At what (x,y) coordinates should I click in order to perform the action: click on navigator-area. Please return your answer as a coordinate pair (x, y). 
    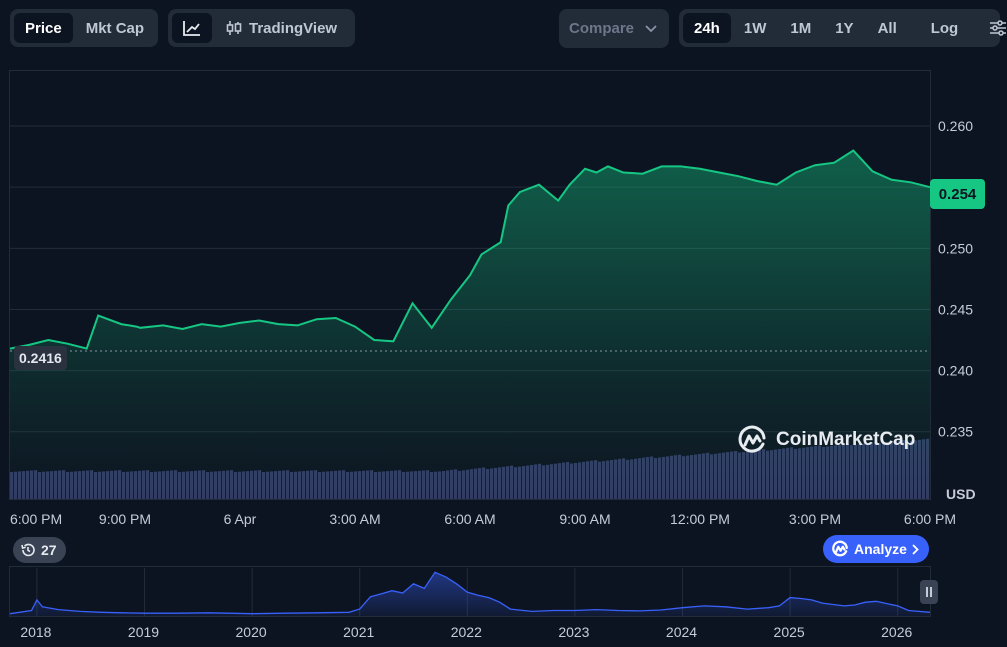
    Looking at the image, I should click on (470, 594).